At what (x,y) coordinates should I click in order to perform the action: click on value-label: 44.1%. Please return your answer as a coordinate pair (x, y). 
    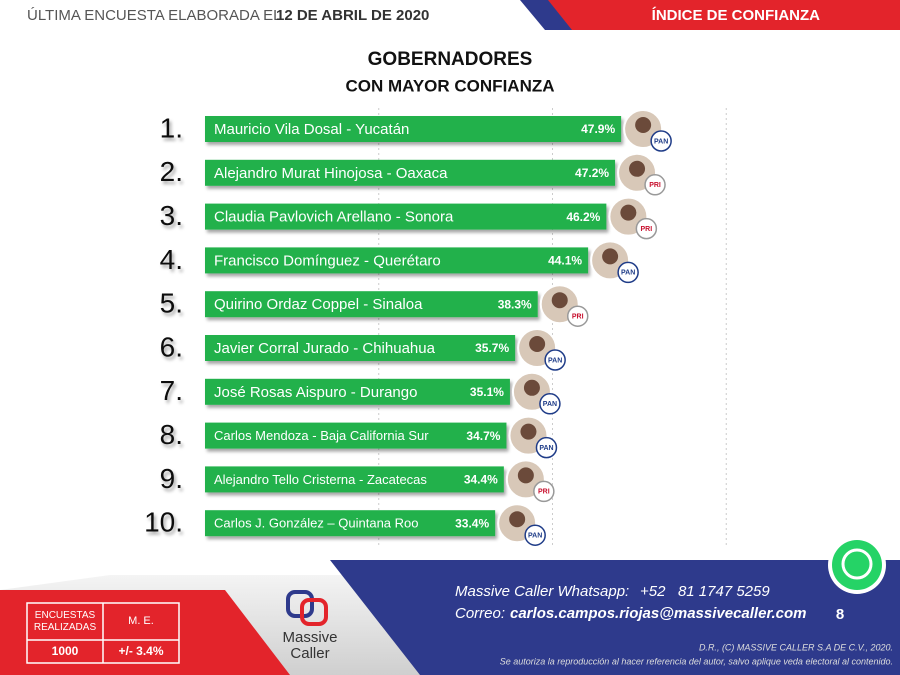
    Looking at the image, I should click on (565, 261).